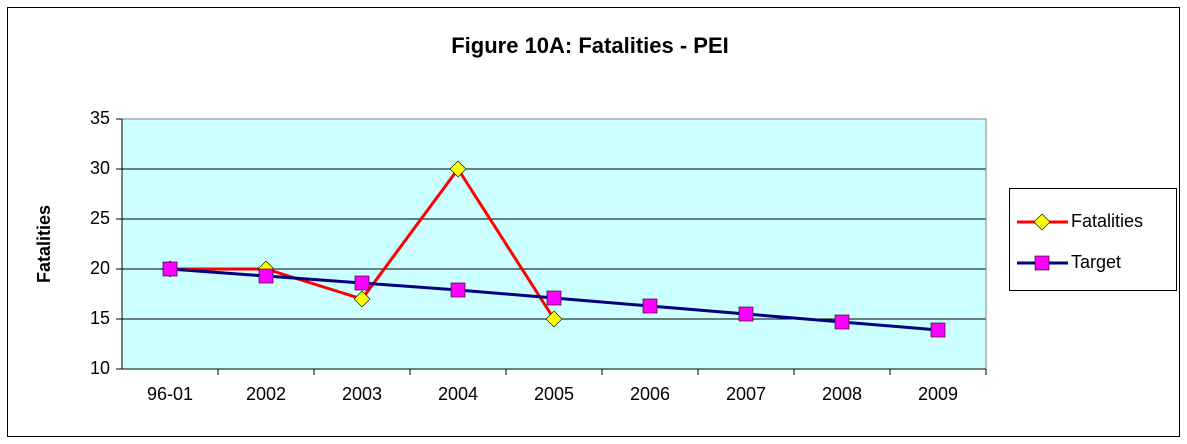 This screenshot has height=444, width=1187. What do you see at coordinates (170, 394) in the screenshot?
I see `x-tick-label: 96-01` at bounding box center [170, 394].